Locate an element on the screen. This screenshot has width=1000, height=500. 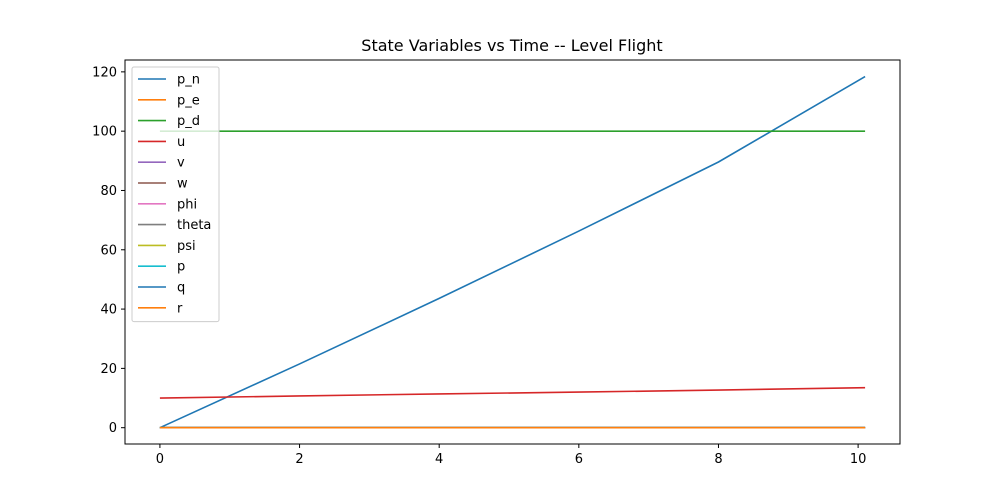
chart-title: State Variables vs Time -- Level Flight is located at coordinates (511, 45).